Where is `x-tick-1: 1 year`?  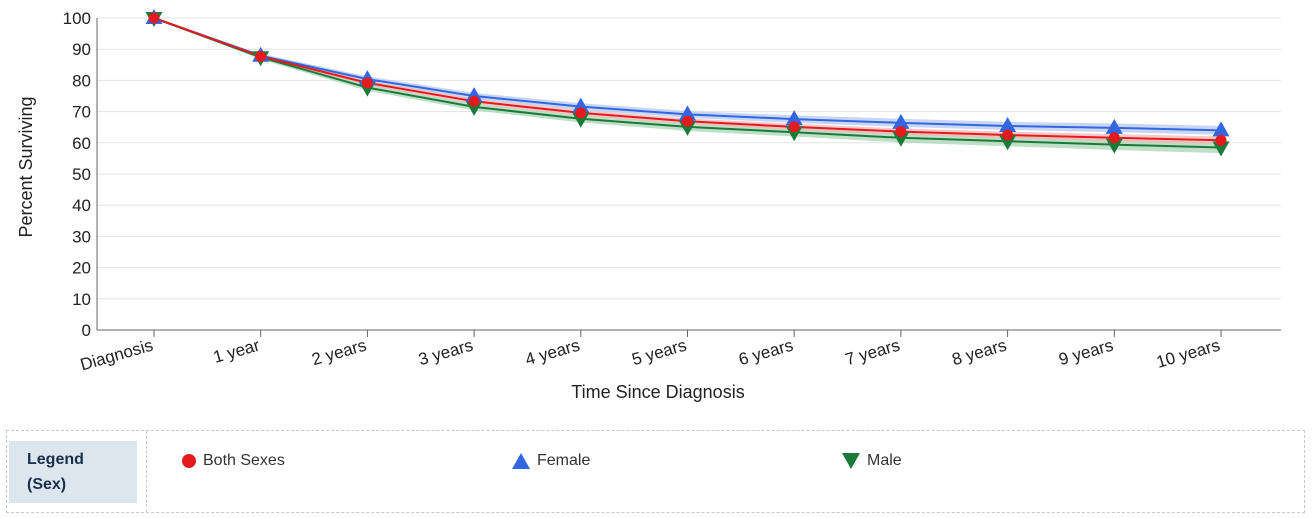 x-tick-1: 1 year is located at coordinates (236, 350).